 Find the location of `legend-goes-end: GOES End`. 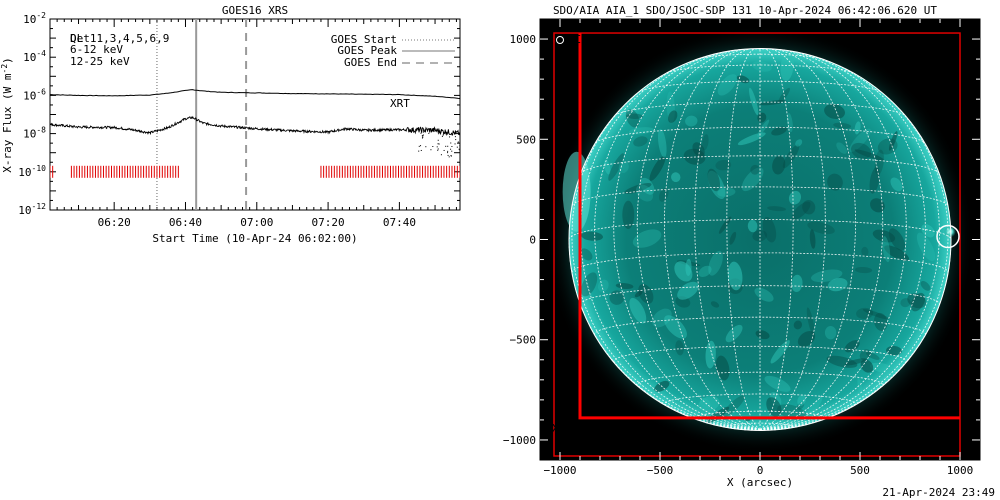

legend-goes-end: GOES End is located at coordinates (370, 62).